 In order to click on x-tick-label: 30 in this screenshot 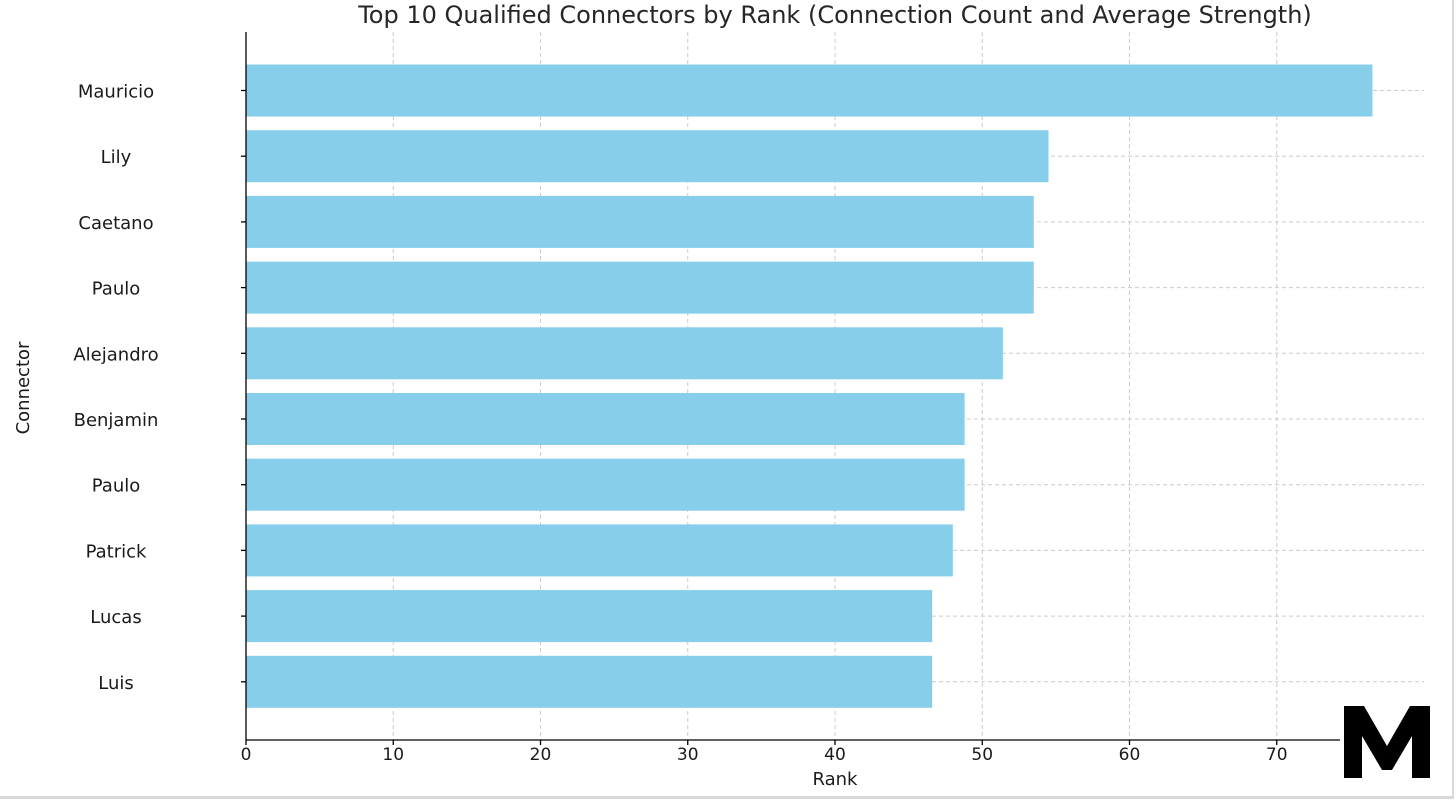, I will do `click(688, 755)`.